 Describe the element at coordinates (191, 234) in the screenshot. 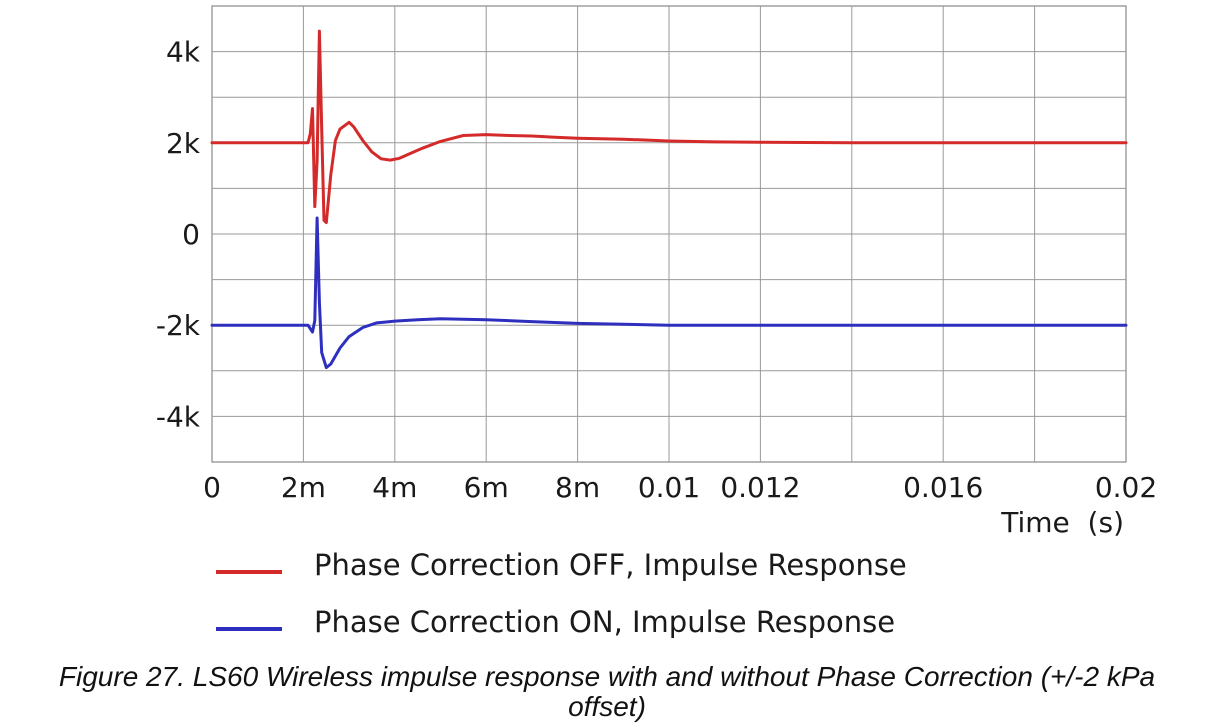

I see `y-tick-label: 0` at that location.